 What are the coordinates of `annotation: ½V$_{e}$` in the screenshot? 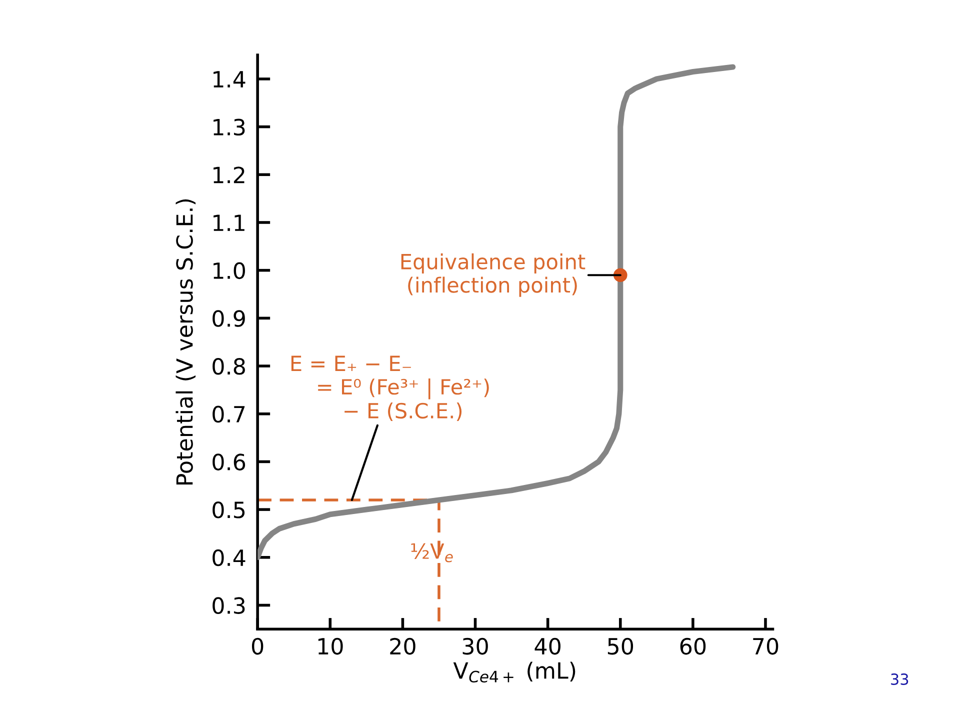 It's located at (432, 552).